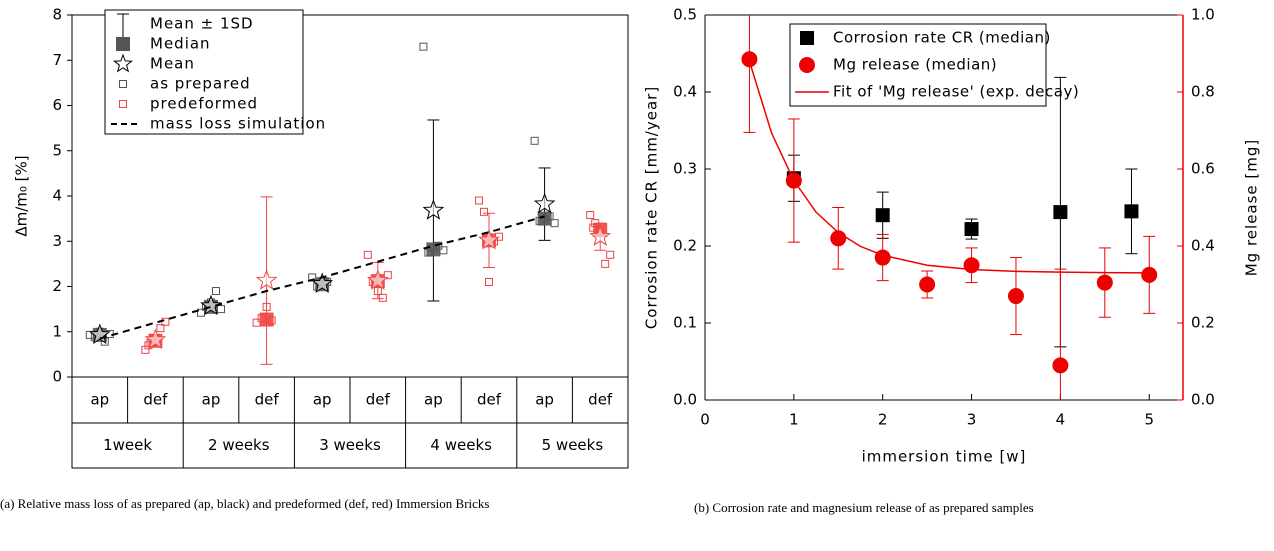 The width and height of the screenshot is (1274, 551). I want to click on legend-label: as prepared, so click(200, 84).